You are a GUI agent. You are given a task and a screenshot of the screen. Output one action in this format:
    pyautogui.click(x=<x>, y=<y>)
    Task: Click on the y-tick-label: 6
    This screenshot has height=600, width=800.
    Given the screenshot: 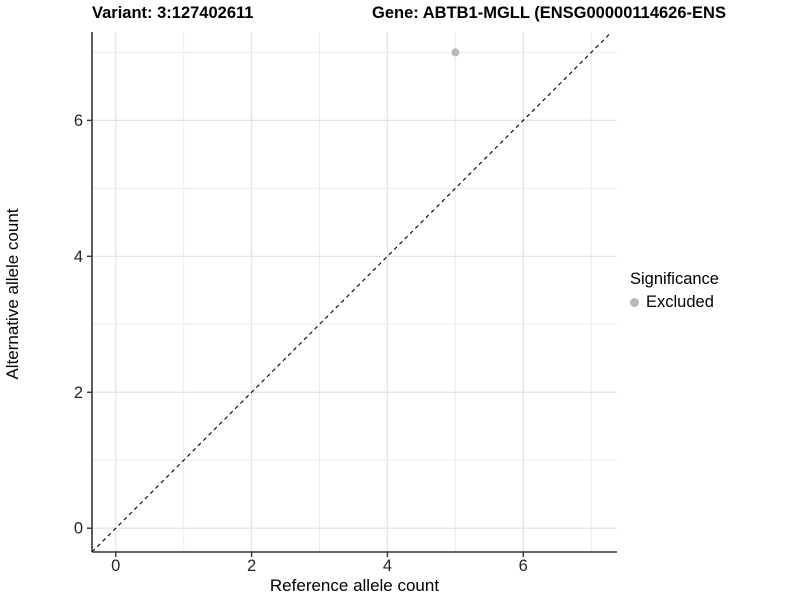 What is the action you would take?
    pyautogui.click(x=78, y=121)
    